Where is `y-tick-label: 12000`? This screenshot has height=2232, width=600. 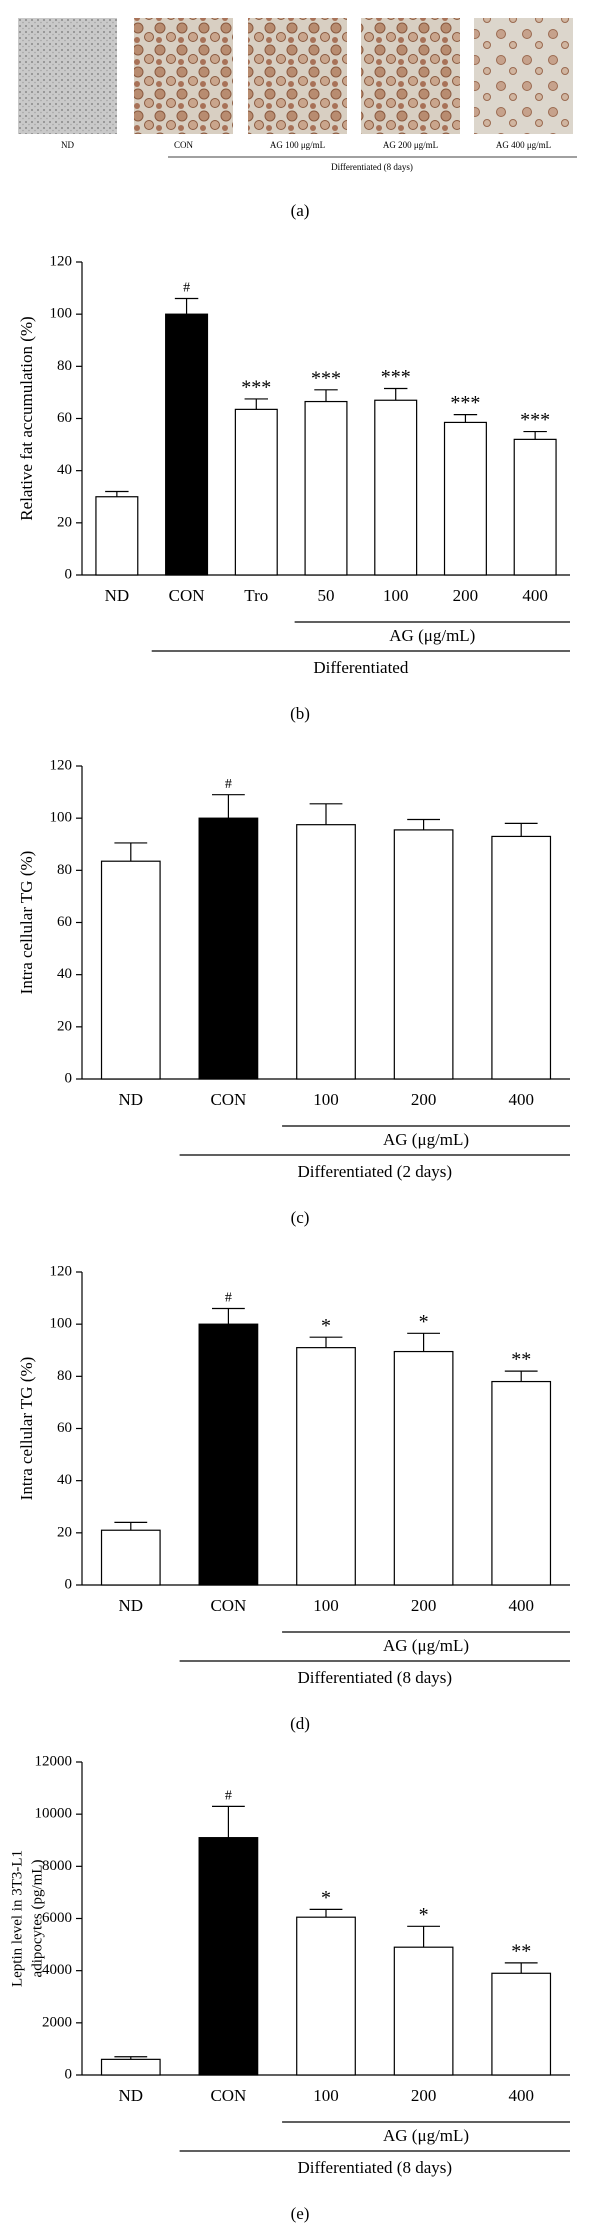 y-tick-label: 12000 is located at coordinates (54, 1761).